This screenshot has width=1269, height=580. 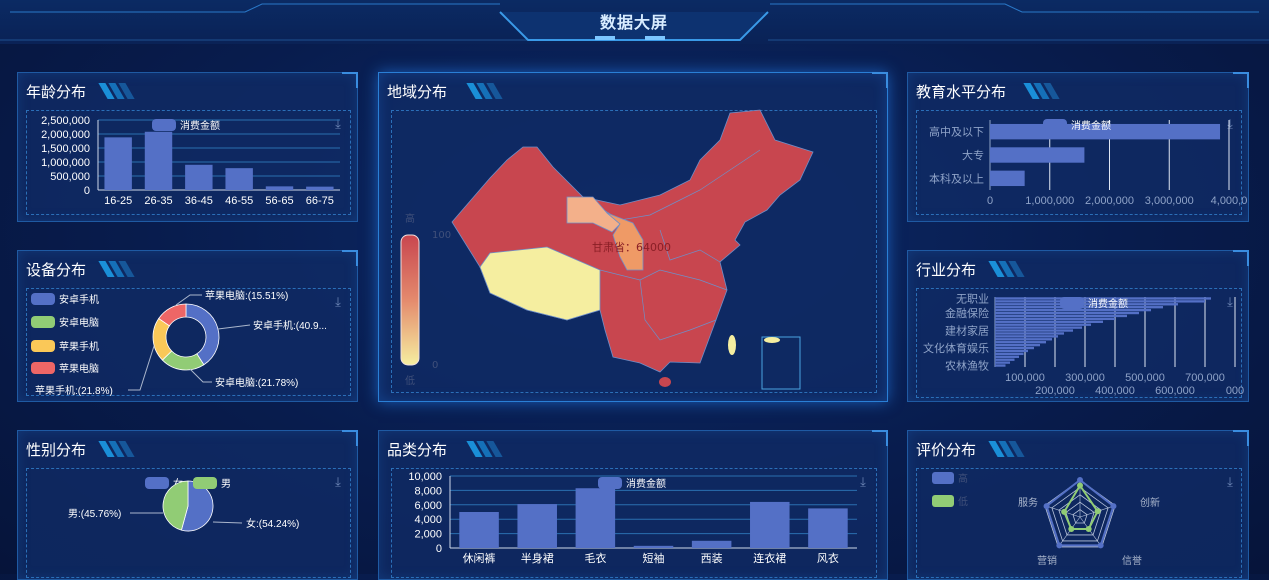 I want to click on panel-title: 教育水平分布, so click(x=961, y=92).